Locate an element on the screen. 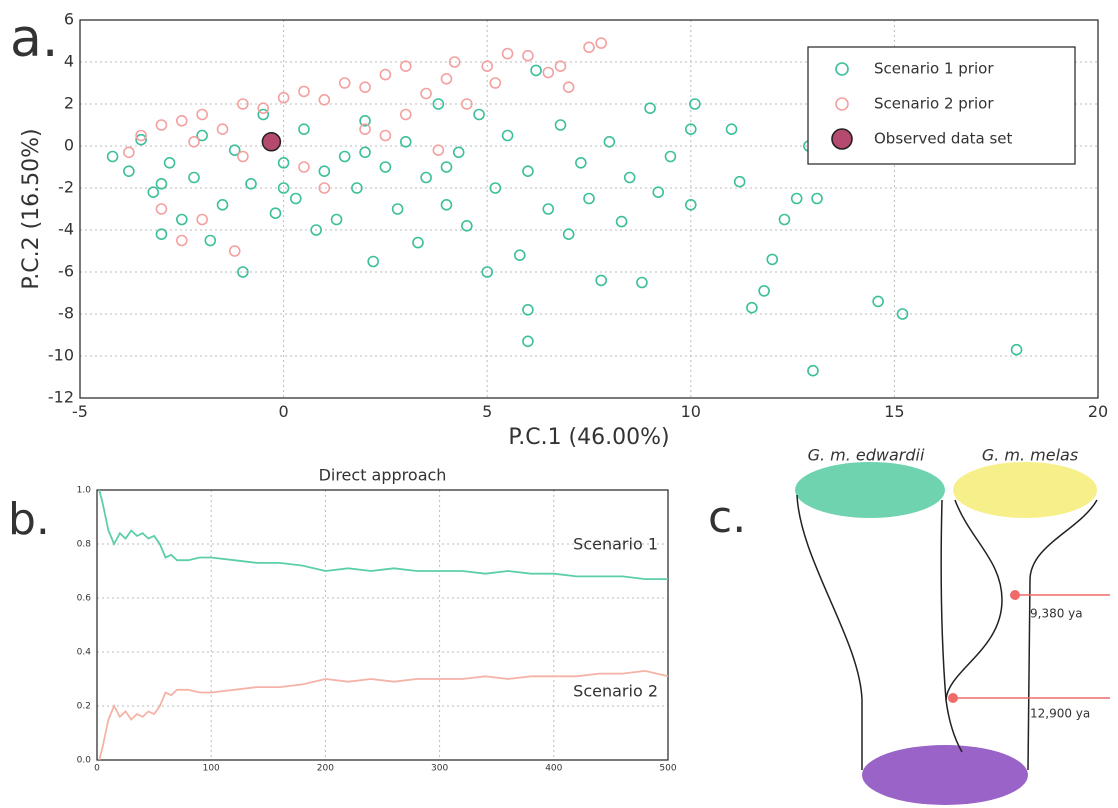 The height and width of the screenshot is (808, 1118). x-tick-label: 100 is located at coordinates (211, 769).